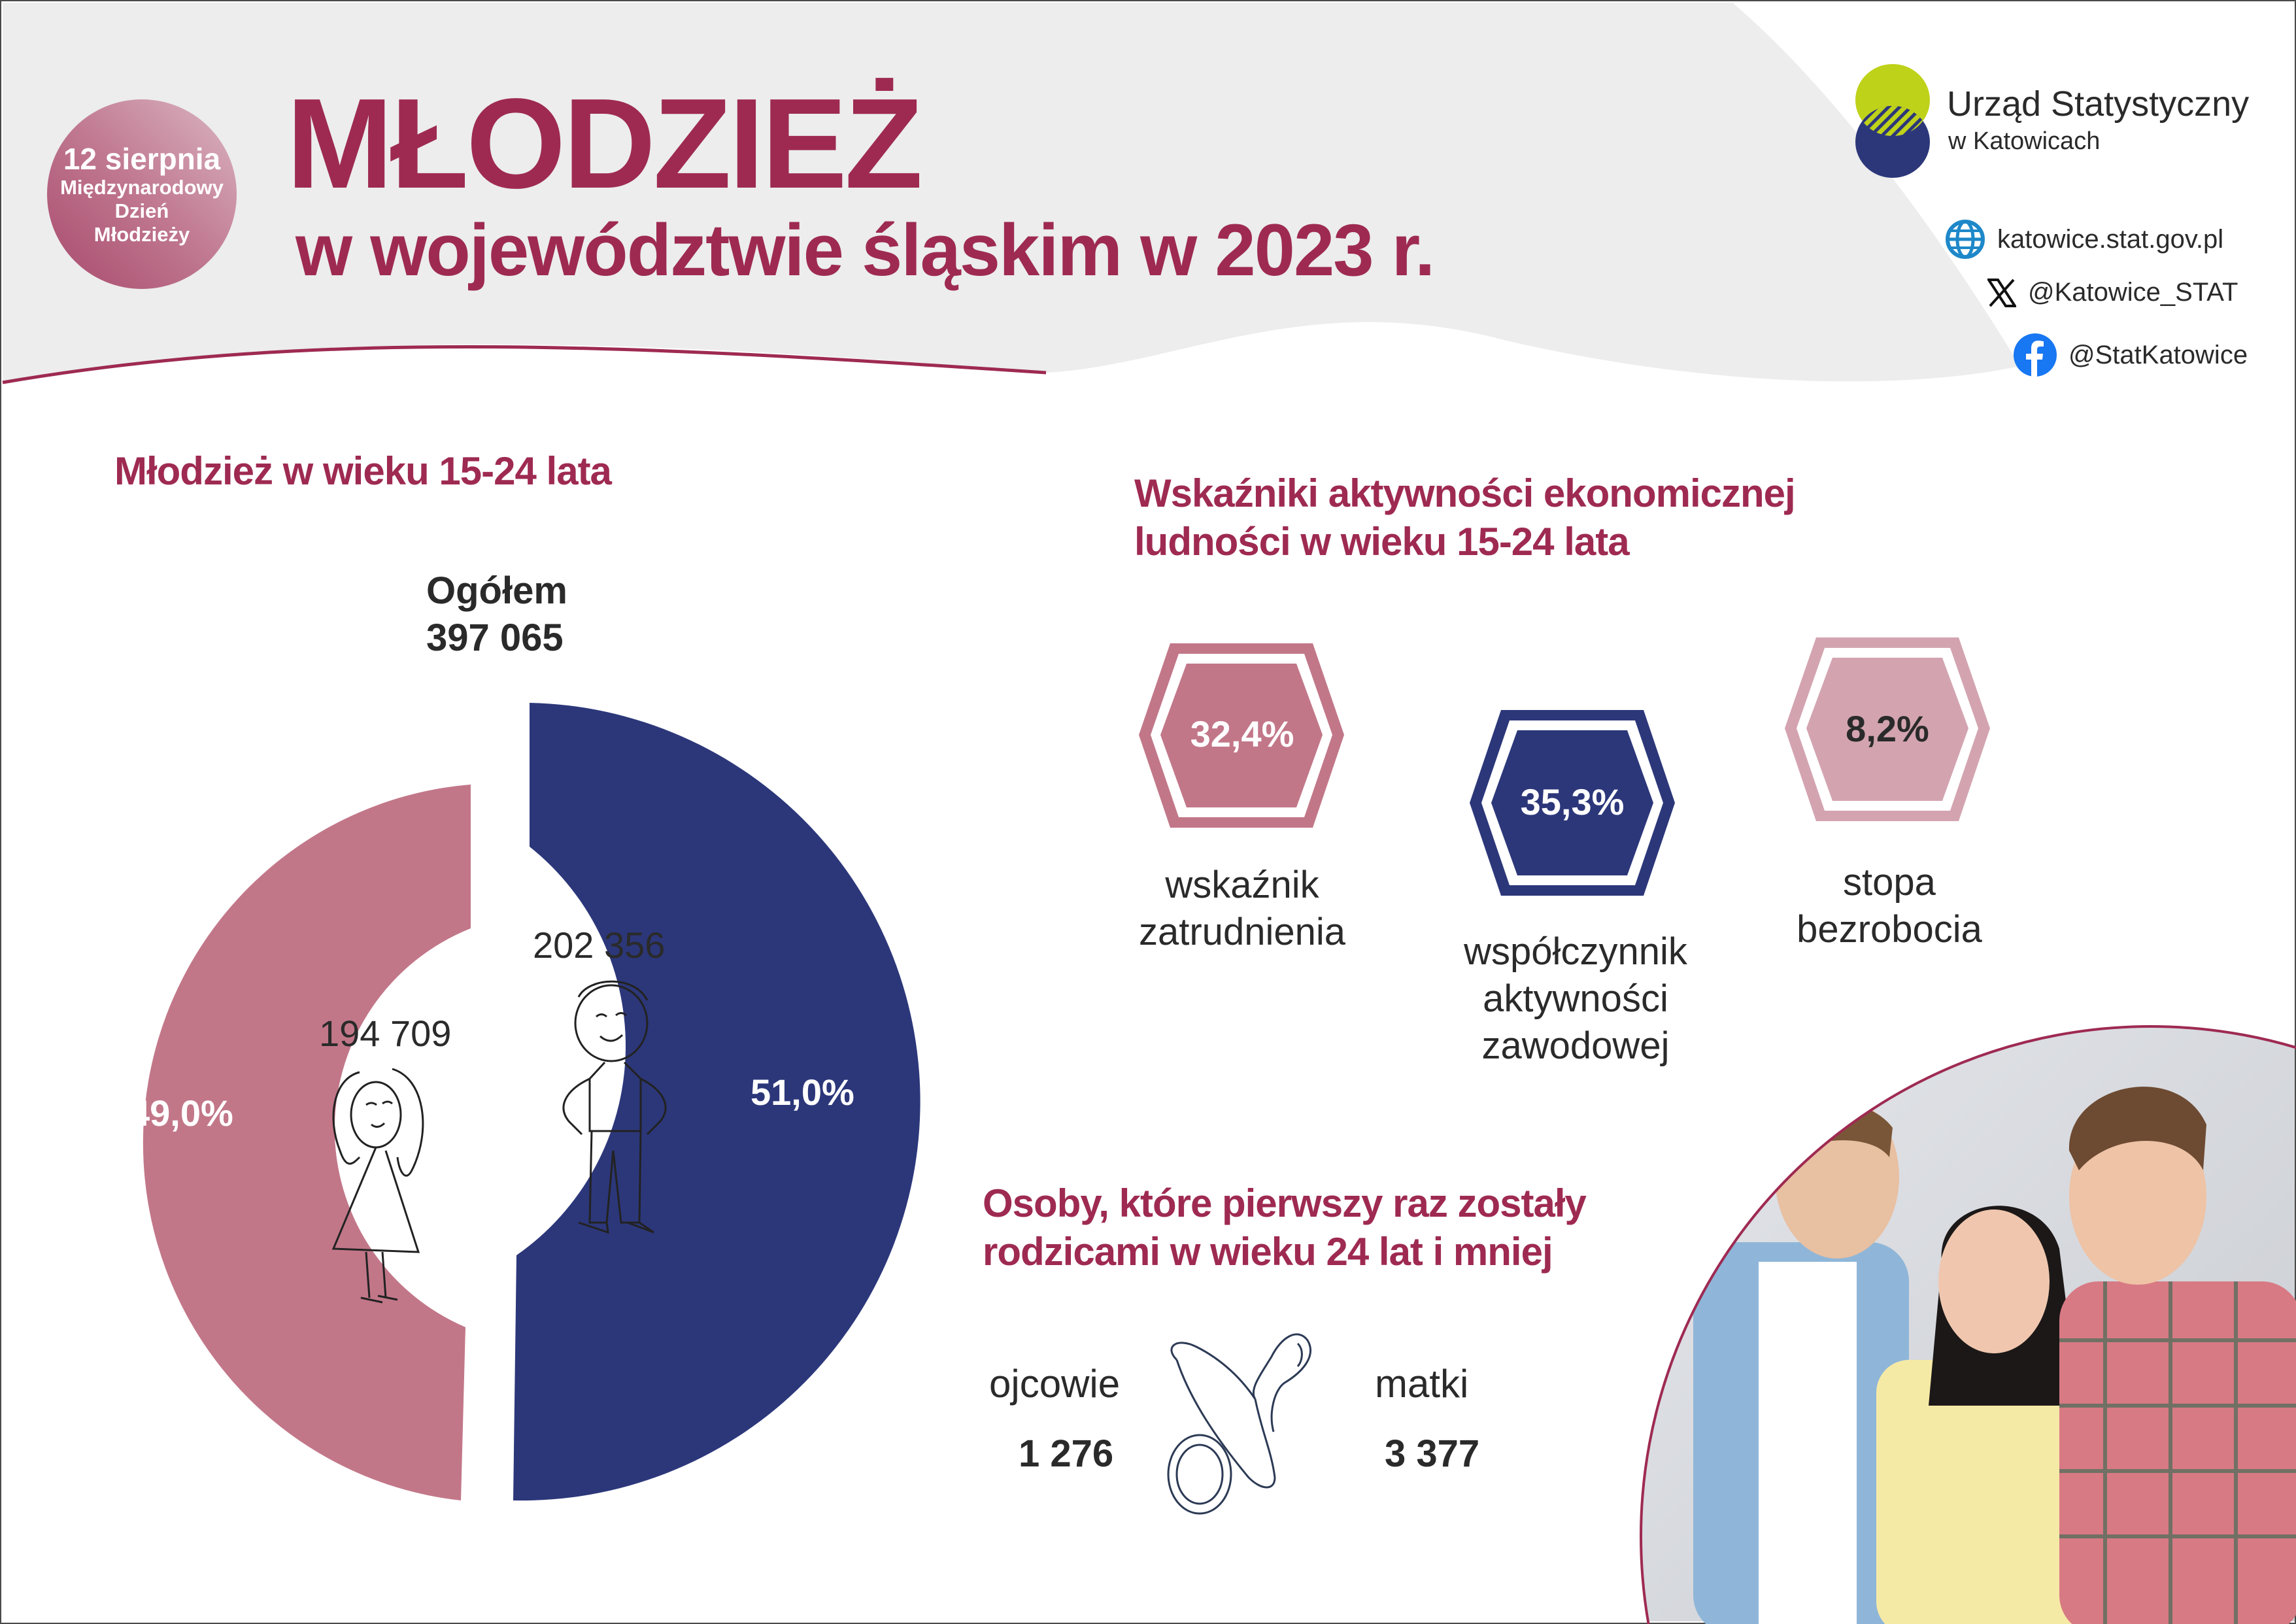 This screenshot has height=1624, width=2296. Describe the element at coordinates (1382, 542) in the screenshot. I see `economic-heading-line: ludności w wieku 15-24 lata` at that location.